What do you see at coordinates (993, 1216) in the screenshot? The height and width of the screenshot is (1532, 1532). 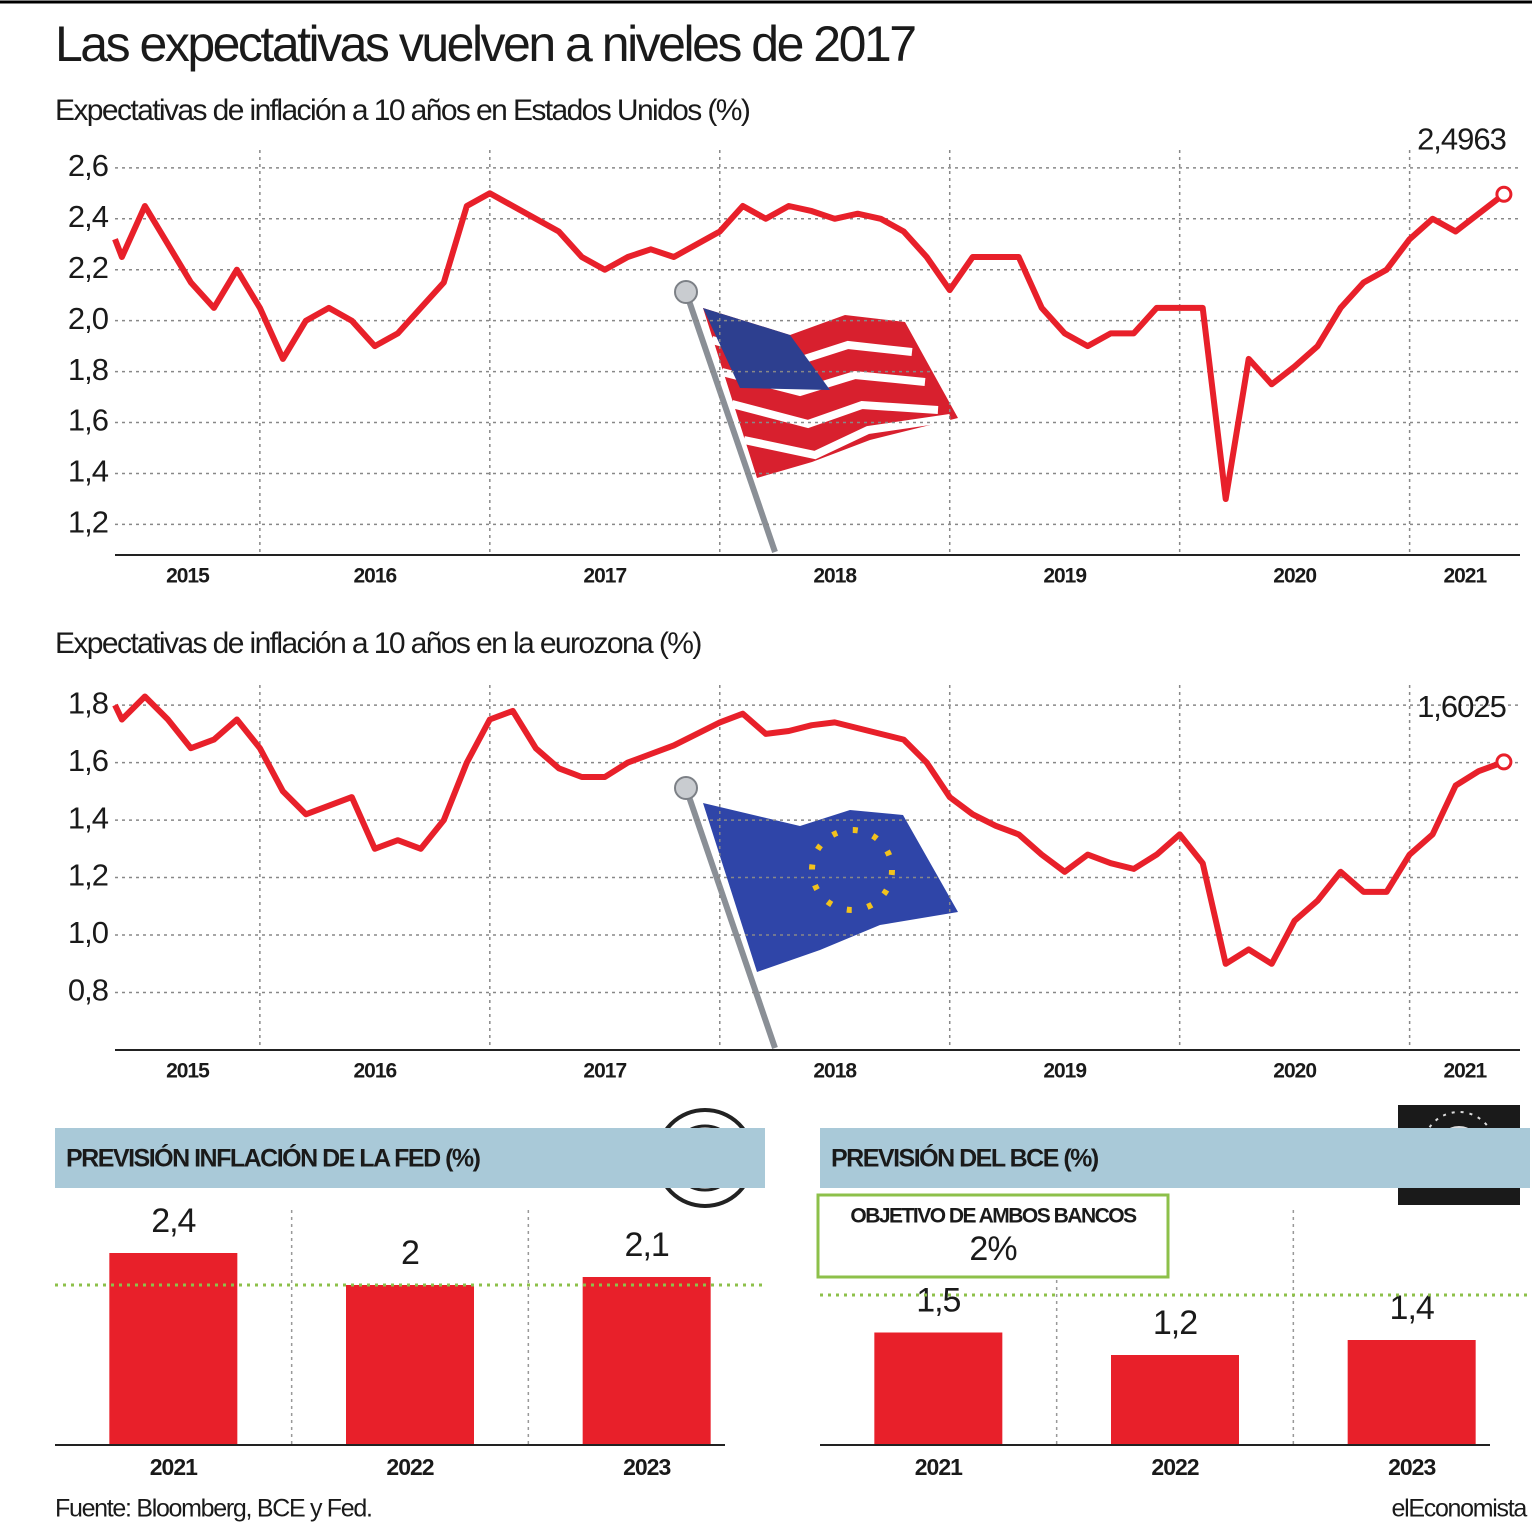 I see `target-title: OBJETIVO DE AMBOS BANCOS` at bounding box center [993, 1216].